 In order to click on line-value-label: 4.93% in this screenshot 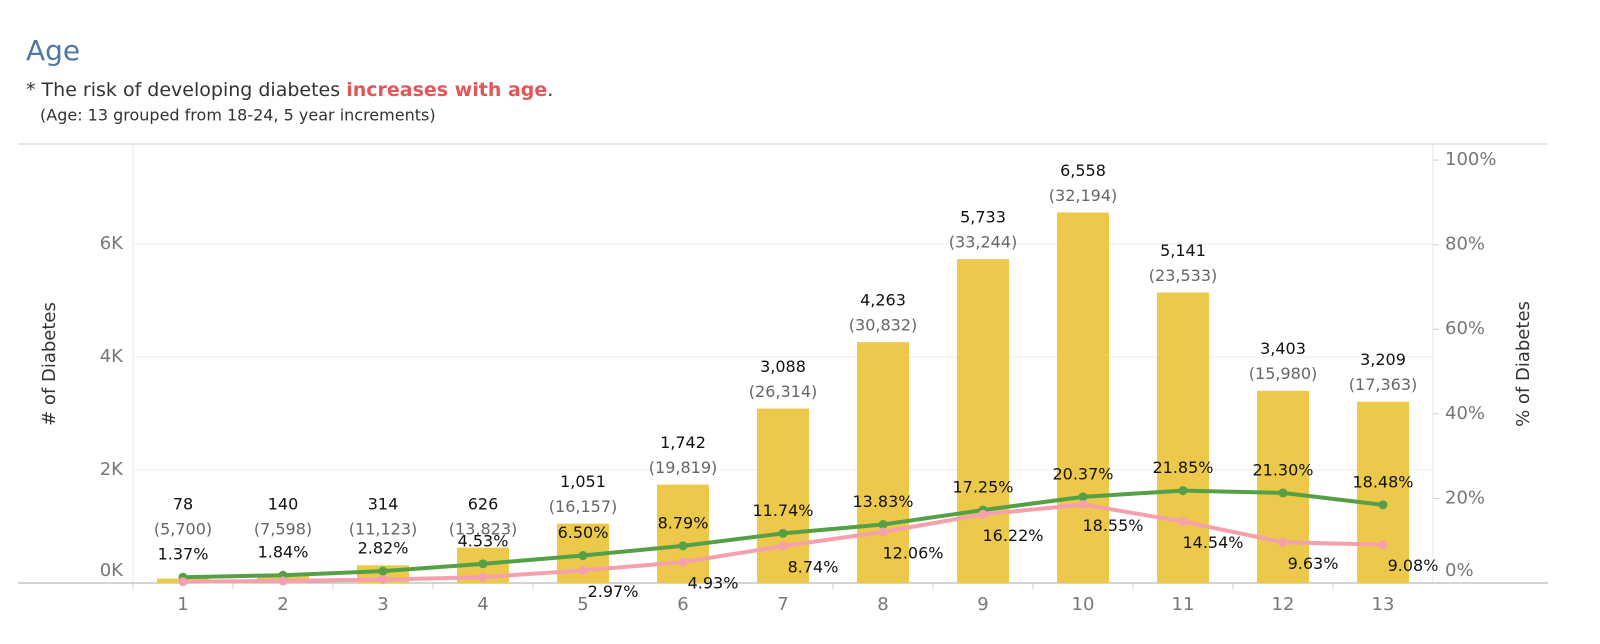, I will do `click(713, 583)`.